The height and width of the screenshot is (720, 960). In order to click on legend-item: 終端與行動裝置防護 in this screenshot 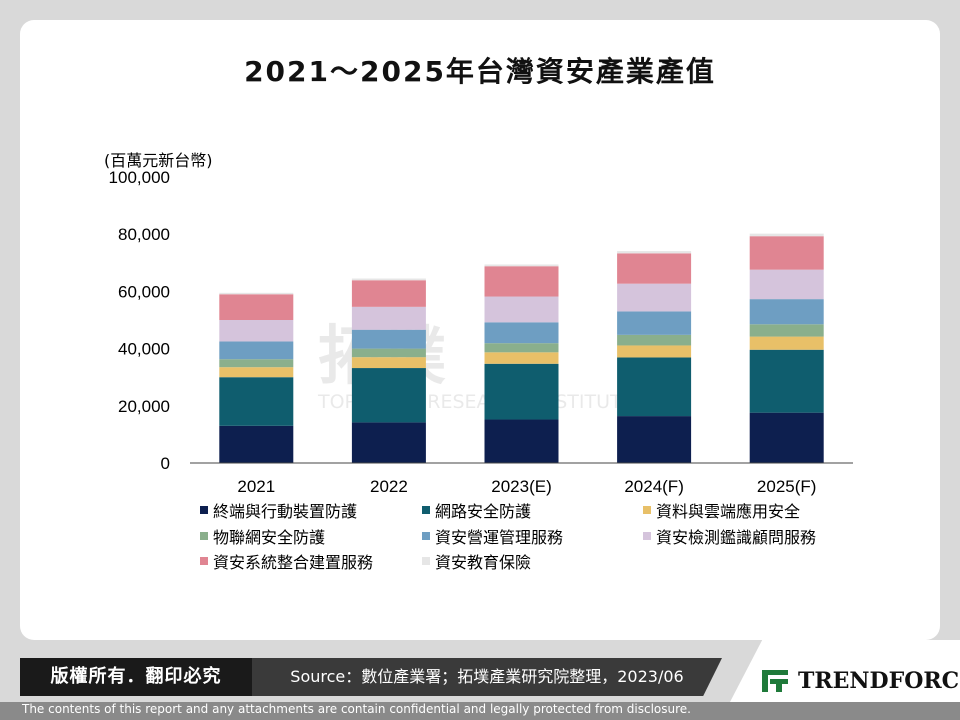, I will do `click(278, 510)`.